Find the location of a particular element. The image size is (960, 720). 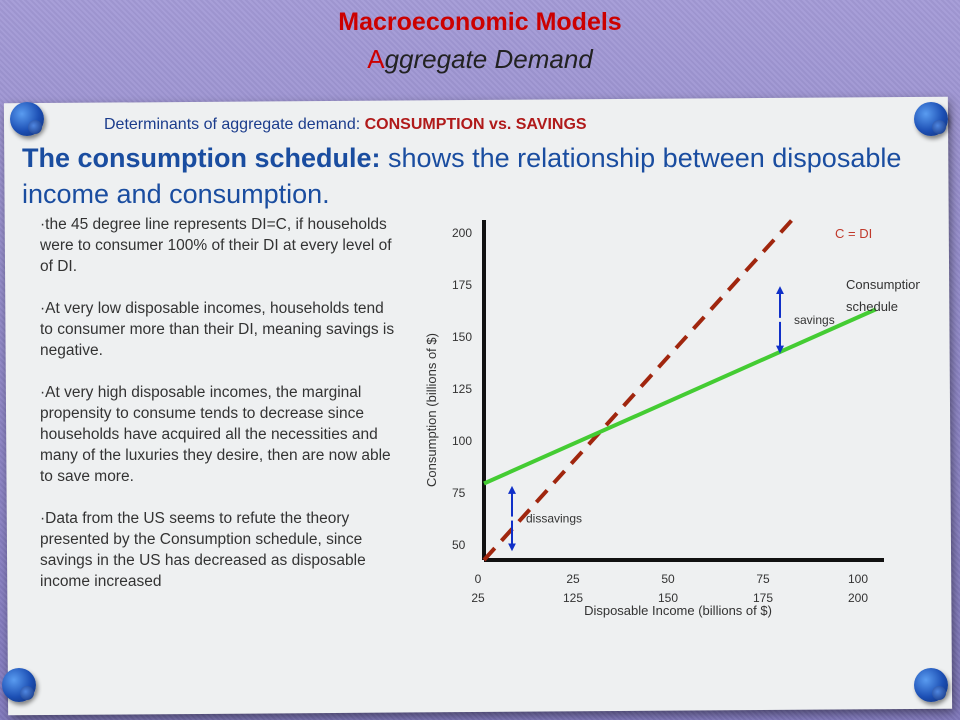

slide-subtitle: Aggregate Demand is located at coordinates (480, 59).